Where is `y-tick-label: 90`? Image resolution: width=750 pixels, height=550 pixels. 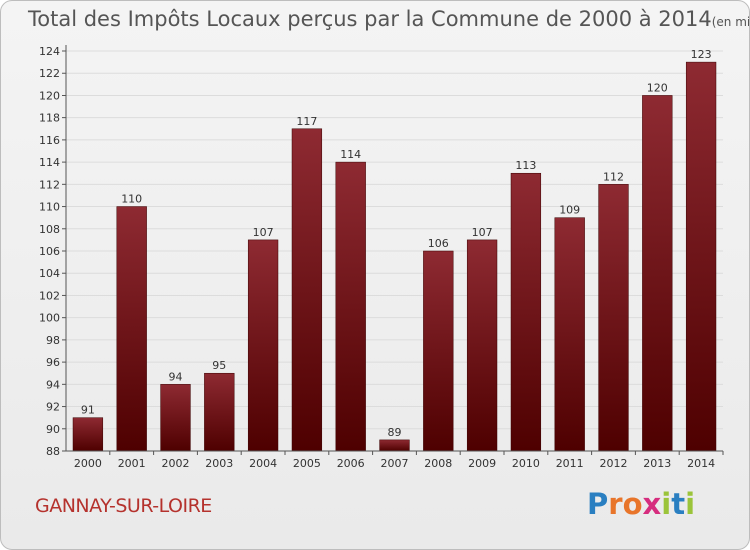
y-tick-label: 90 is located at coordinates (53, 429).